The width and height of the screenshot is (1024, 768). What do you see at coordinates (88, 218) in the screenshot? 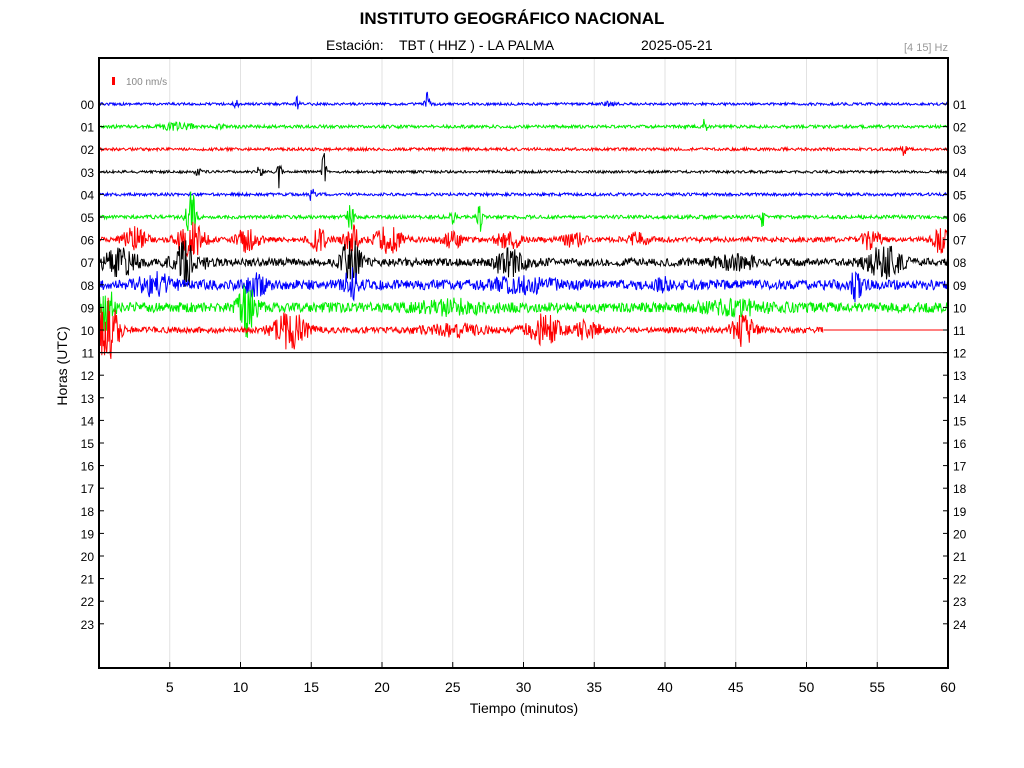
I see `left-hour-label: 05` at bounding box center [88, 218].